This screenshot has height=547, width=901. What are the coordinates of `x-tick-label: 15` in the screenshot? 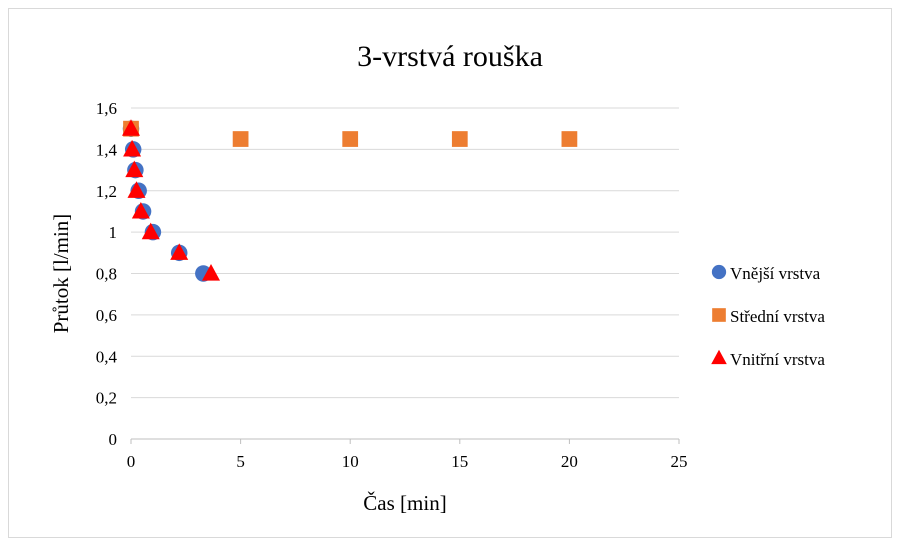 It's located at (459, 461).